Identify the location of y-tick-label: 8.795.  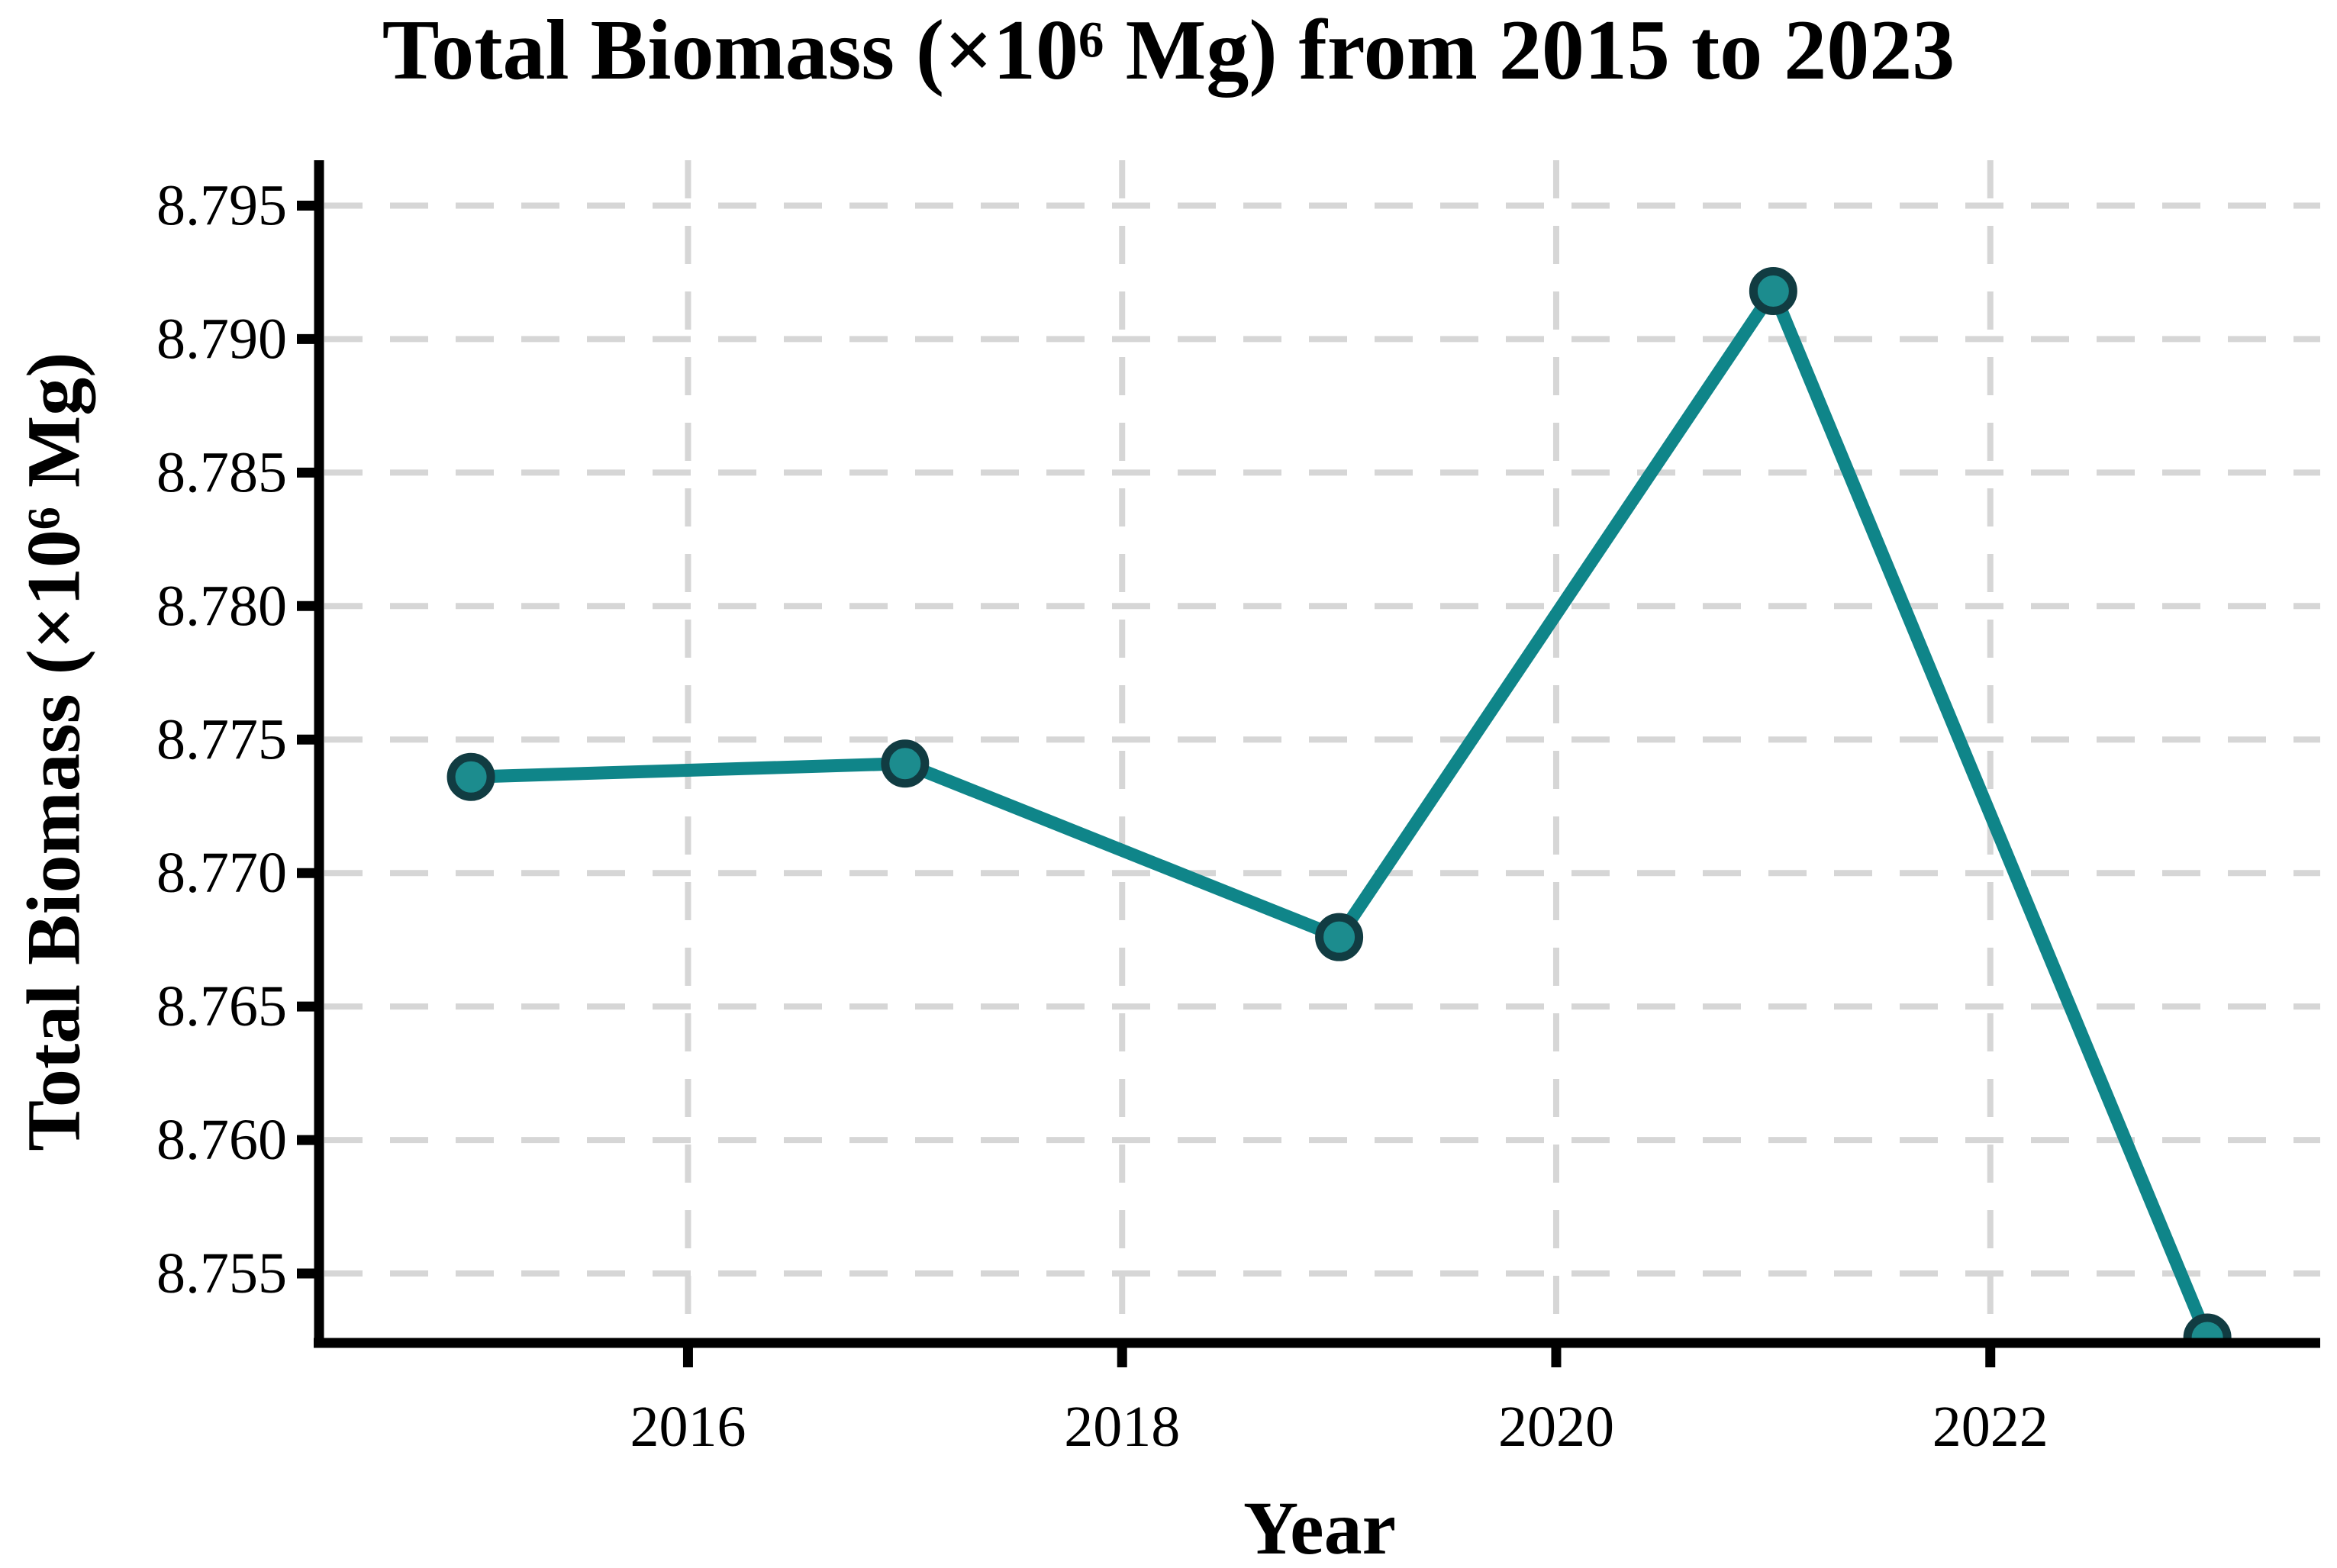
(221, 205).